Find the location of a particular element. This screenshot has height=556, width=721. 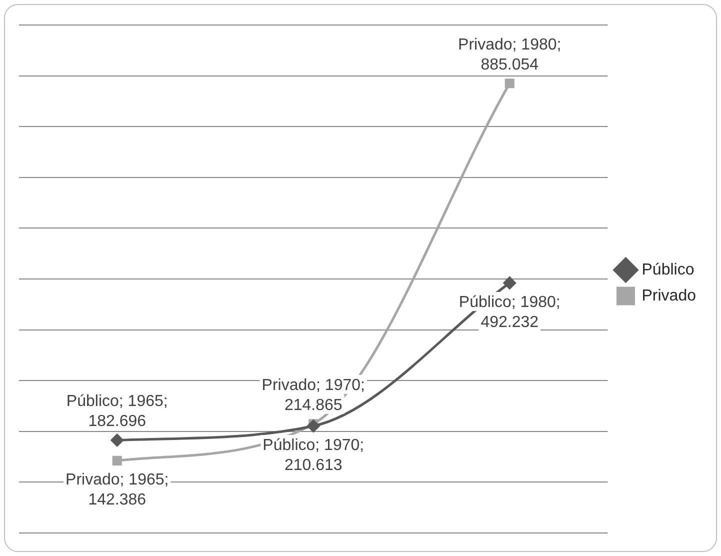

data-label: Privado; 1965; 142.386 is located at coordinates (117, 490).